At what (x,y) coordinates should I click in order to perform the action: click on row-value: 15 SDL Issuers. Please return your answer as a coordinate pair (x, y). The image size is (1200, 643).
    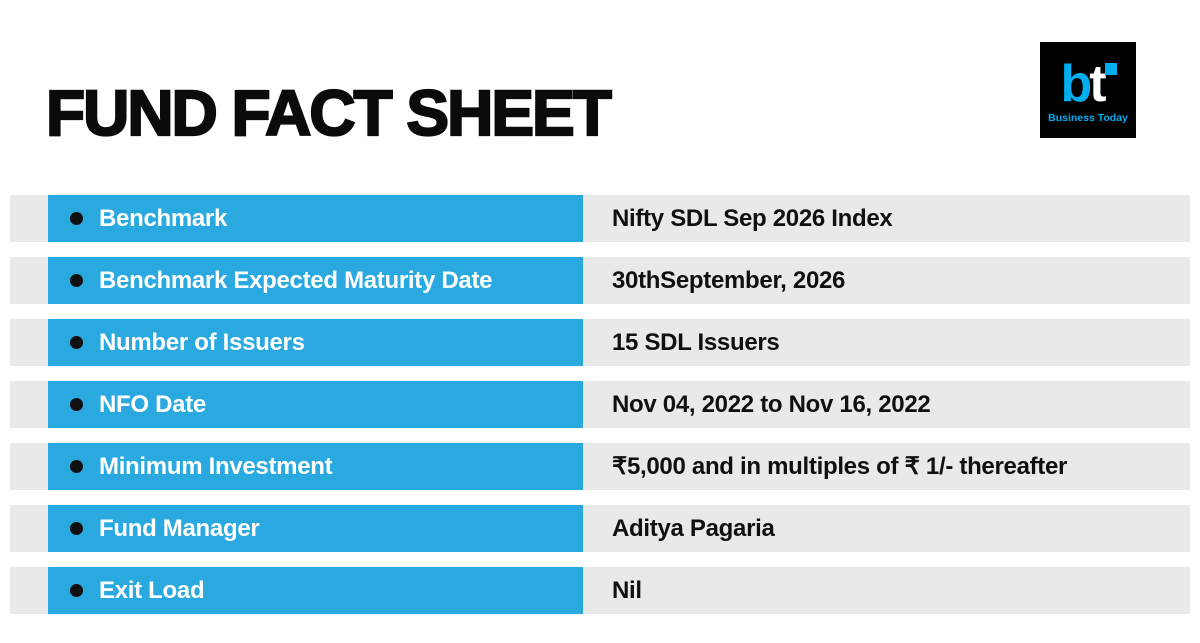
    Looking at the image, I should click on (696, 342).